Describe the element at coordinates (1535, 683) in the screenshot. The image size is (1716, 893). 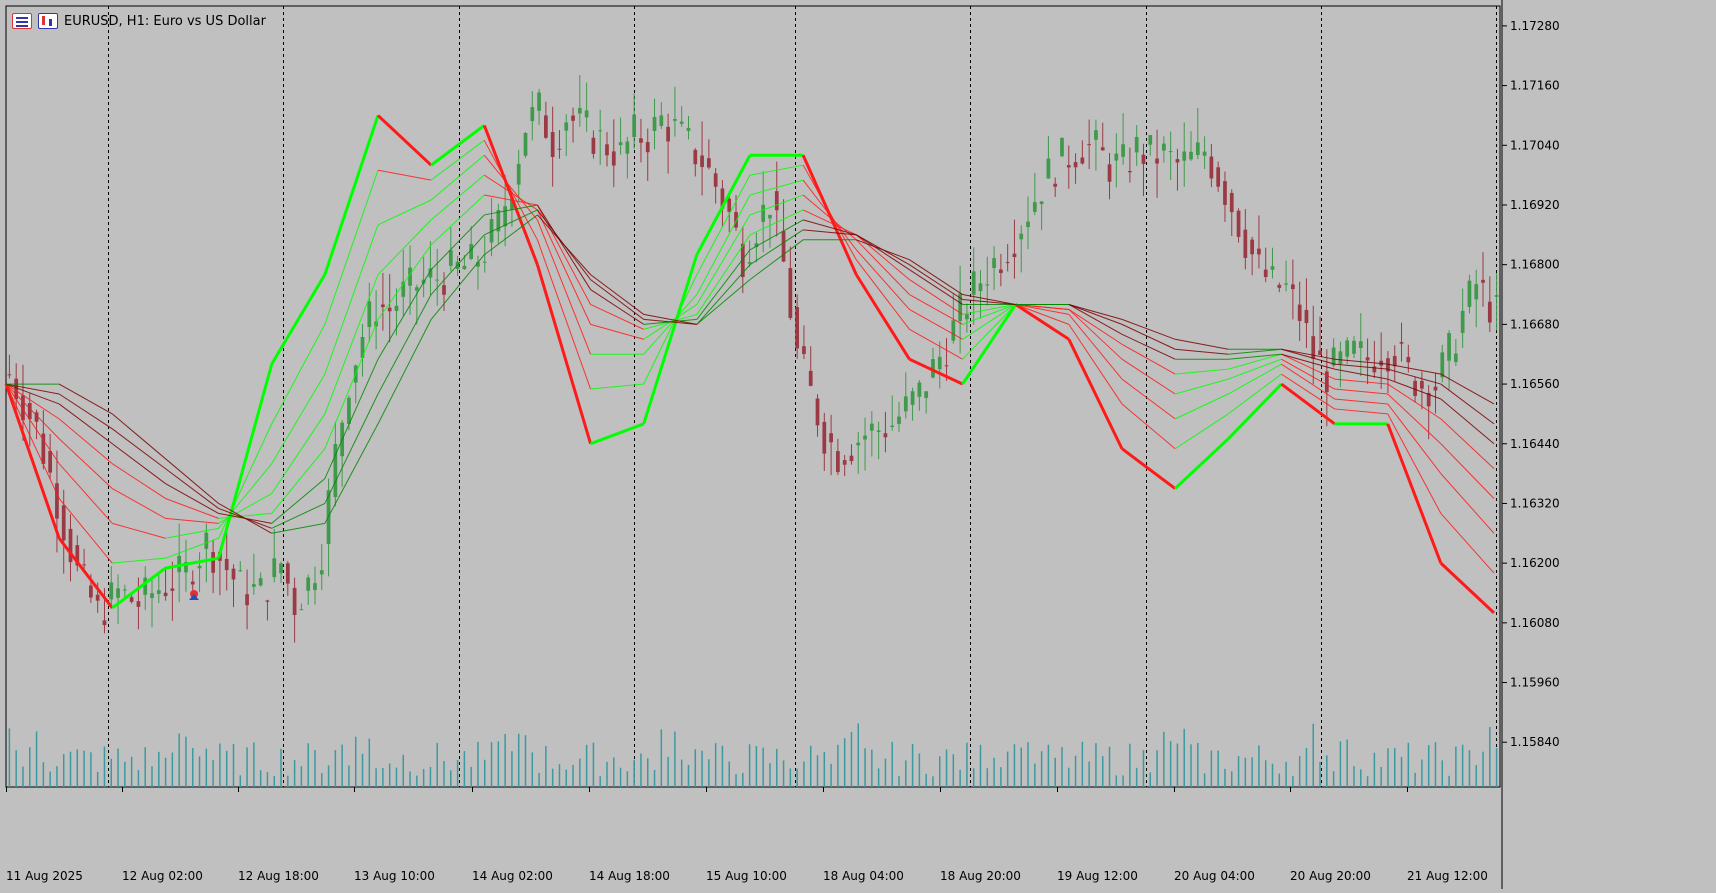
I see `y-tick-label: 1.15960` at that location.